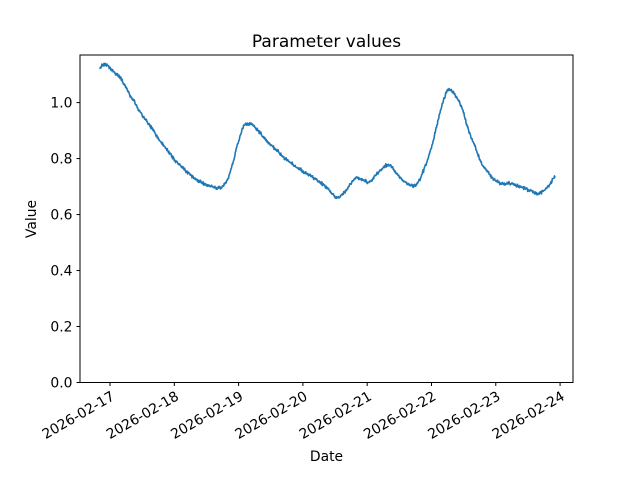 The width and height of the screenshot is (640, 480). I want to click on x-tick-label: 2026-02-24, so click(529, 416).